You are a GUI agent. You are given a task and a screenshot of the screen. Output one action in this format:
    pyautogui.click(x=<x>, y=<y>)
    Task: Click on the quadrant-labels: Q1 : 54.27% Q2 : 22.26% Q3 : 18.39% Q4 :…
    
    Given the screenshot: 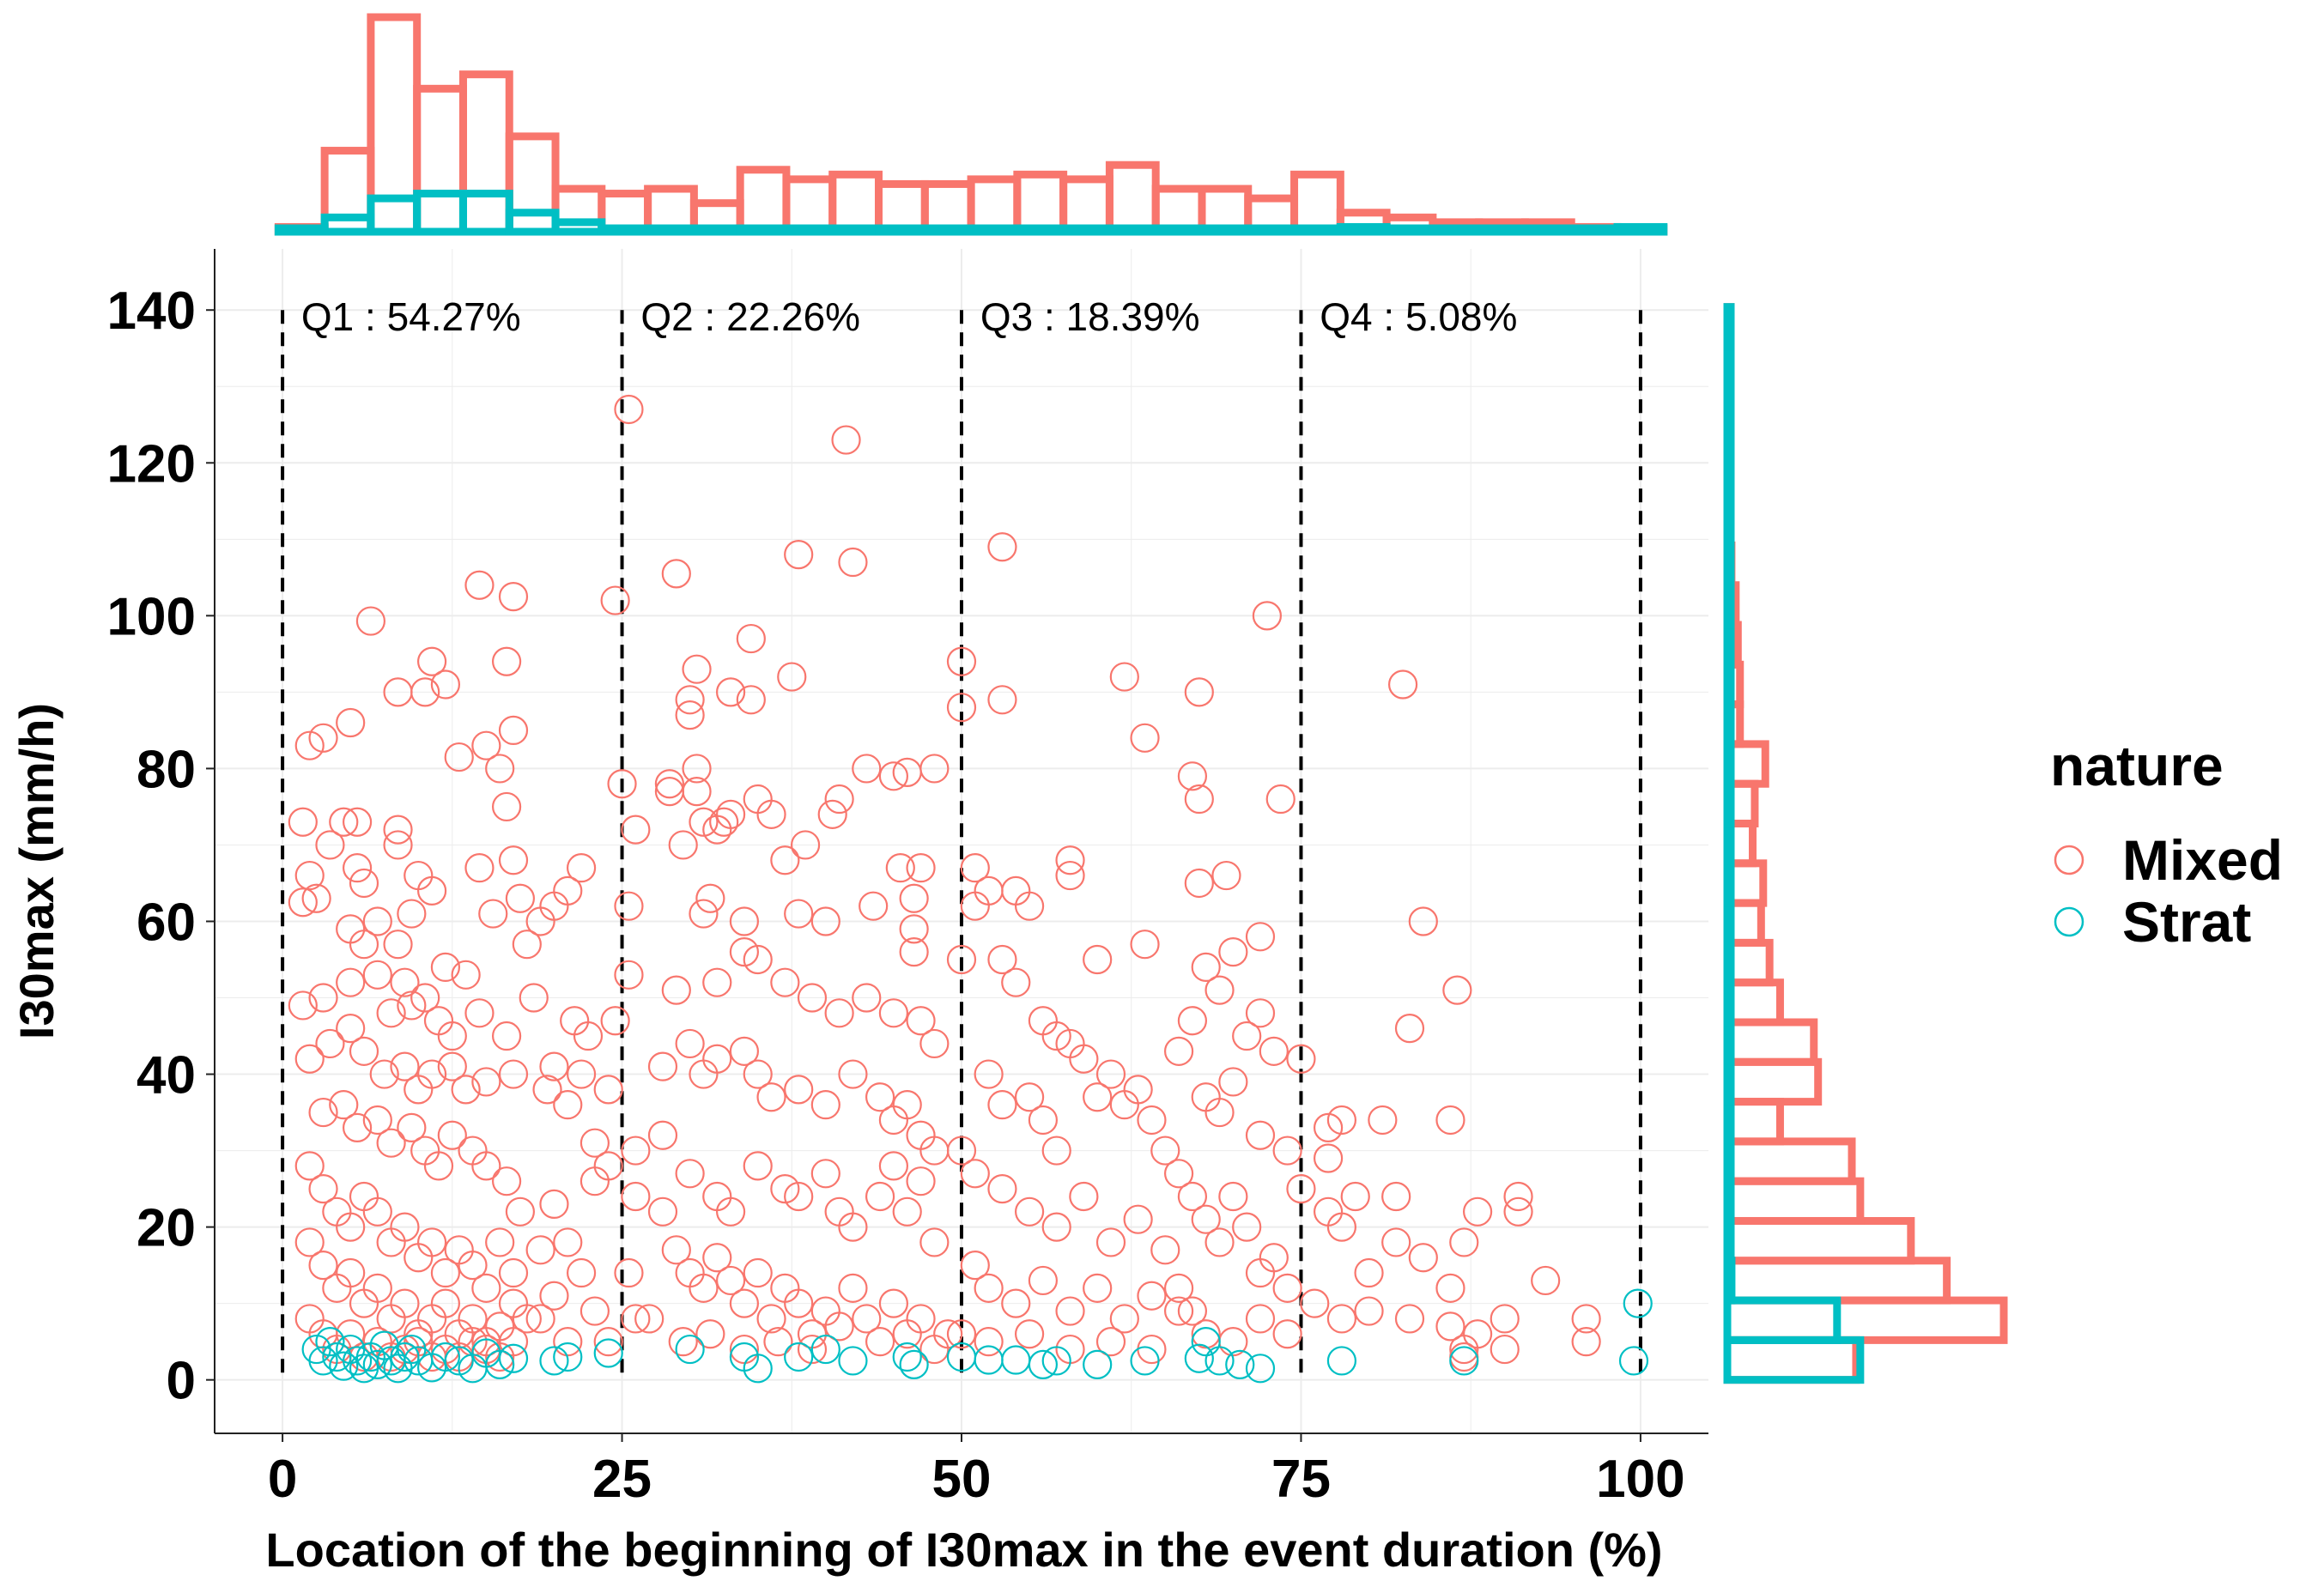 What is the action you would take?
    pyautogui.click(x=910, y=316)
    